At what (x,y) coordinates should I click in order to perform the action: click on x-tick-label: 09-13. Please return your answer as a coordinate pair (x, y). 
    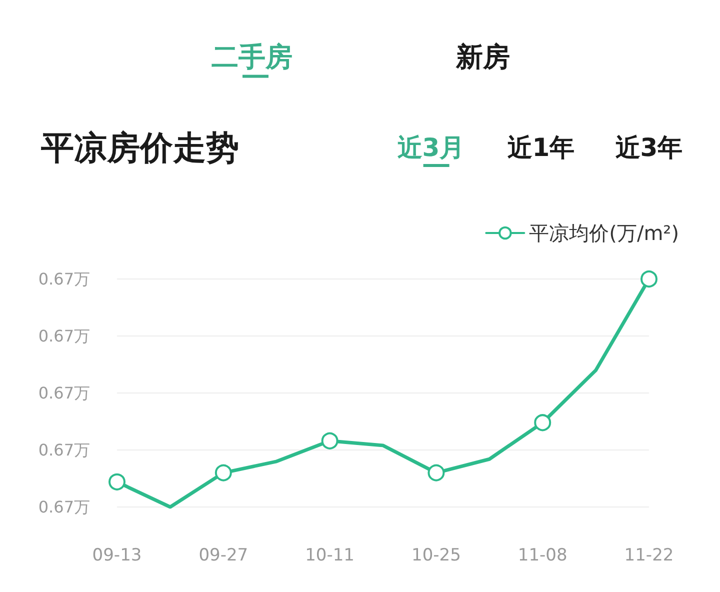
    Looking at the image, I should click on (117, 556).